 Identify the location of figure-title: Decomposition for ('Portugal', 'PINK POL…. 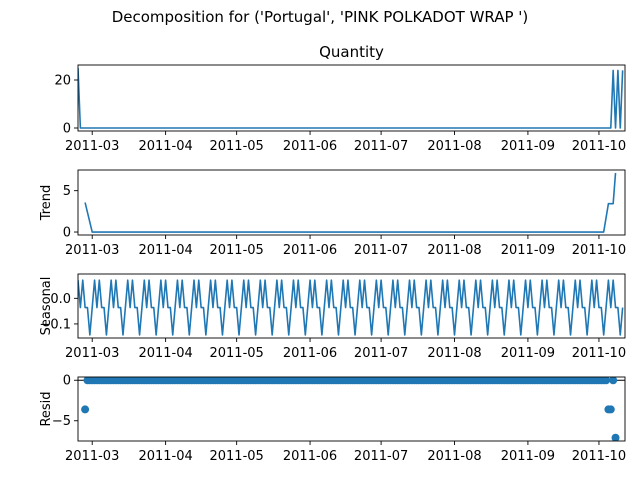
(320, 17).